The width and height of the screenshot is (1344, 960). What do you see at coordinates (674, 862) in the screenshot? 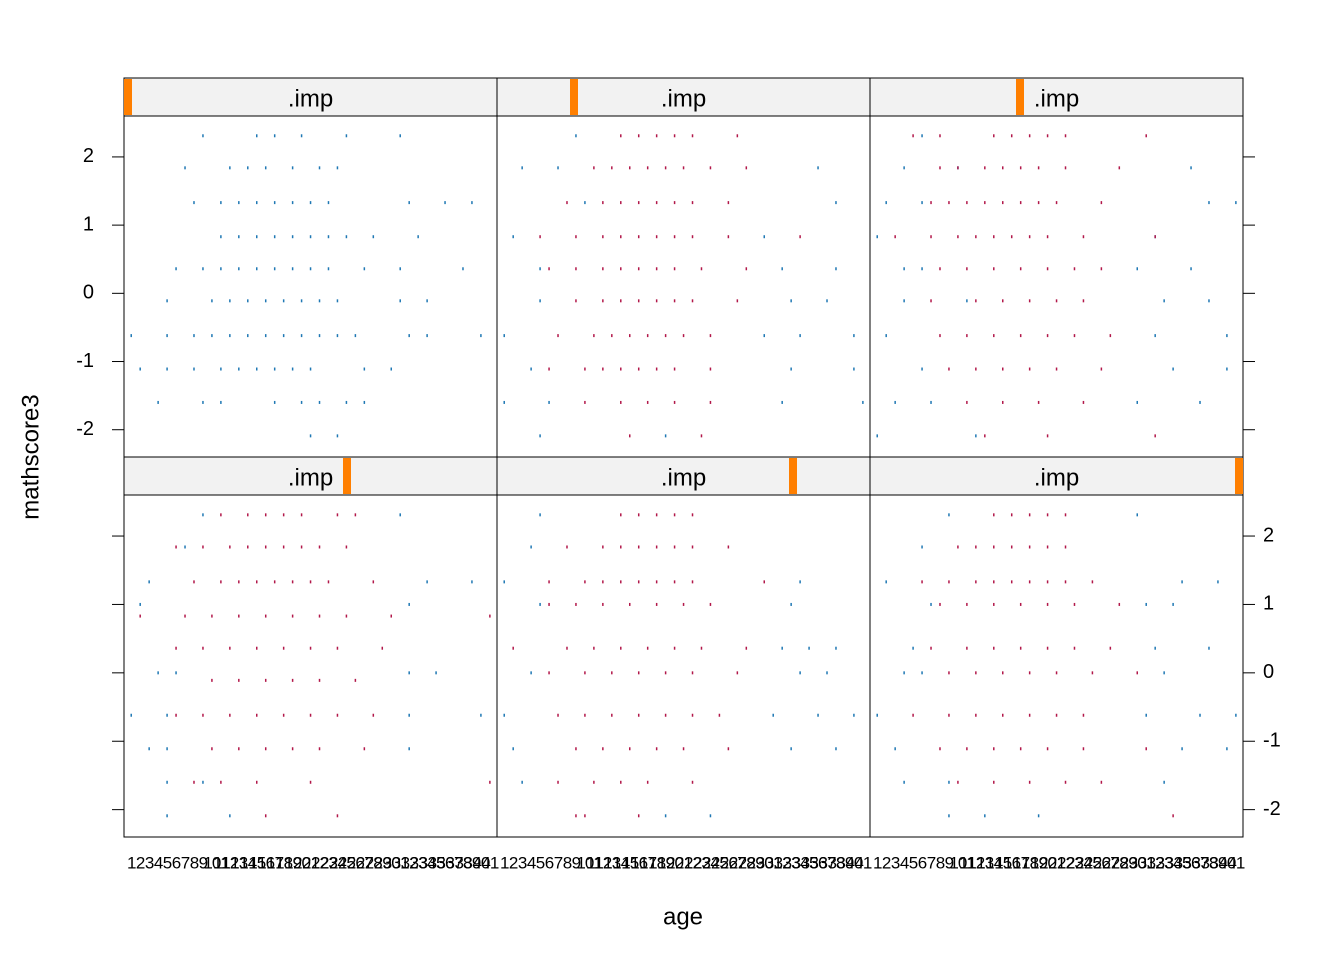
I see `x-tick-label: 20` at bounding box center [674, 862].